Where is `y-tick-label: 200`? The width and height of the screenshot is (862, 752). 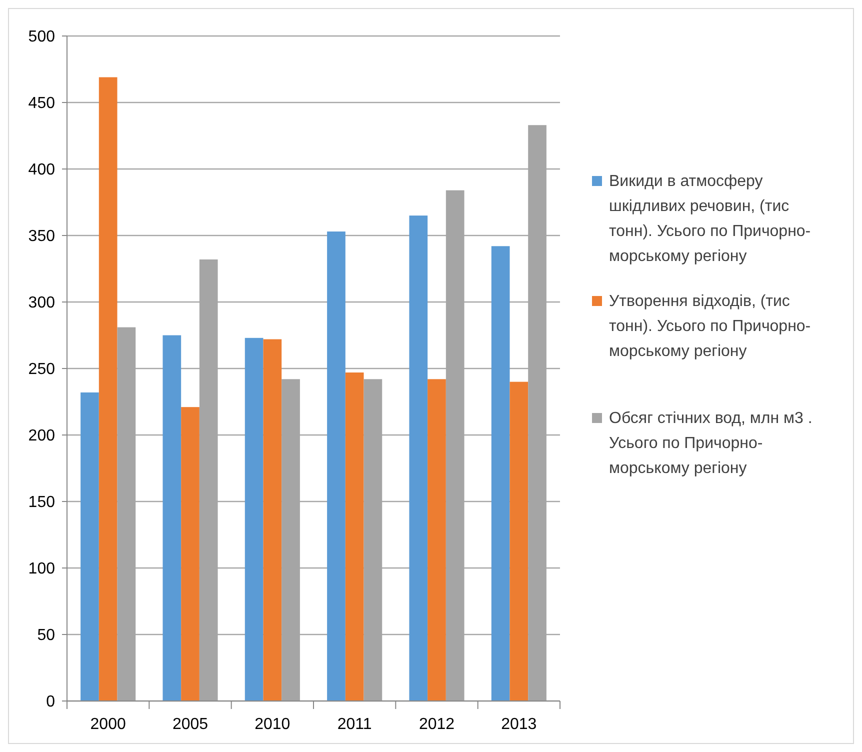
y-tick-label: 200 is located at coordinates (42, 436).